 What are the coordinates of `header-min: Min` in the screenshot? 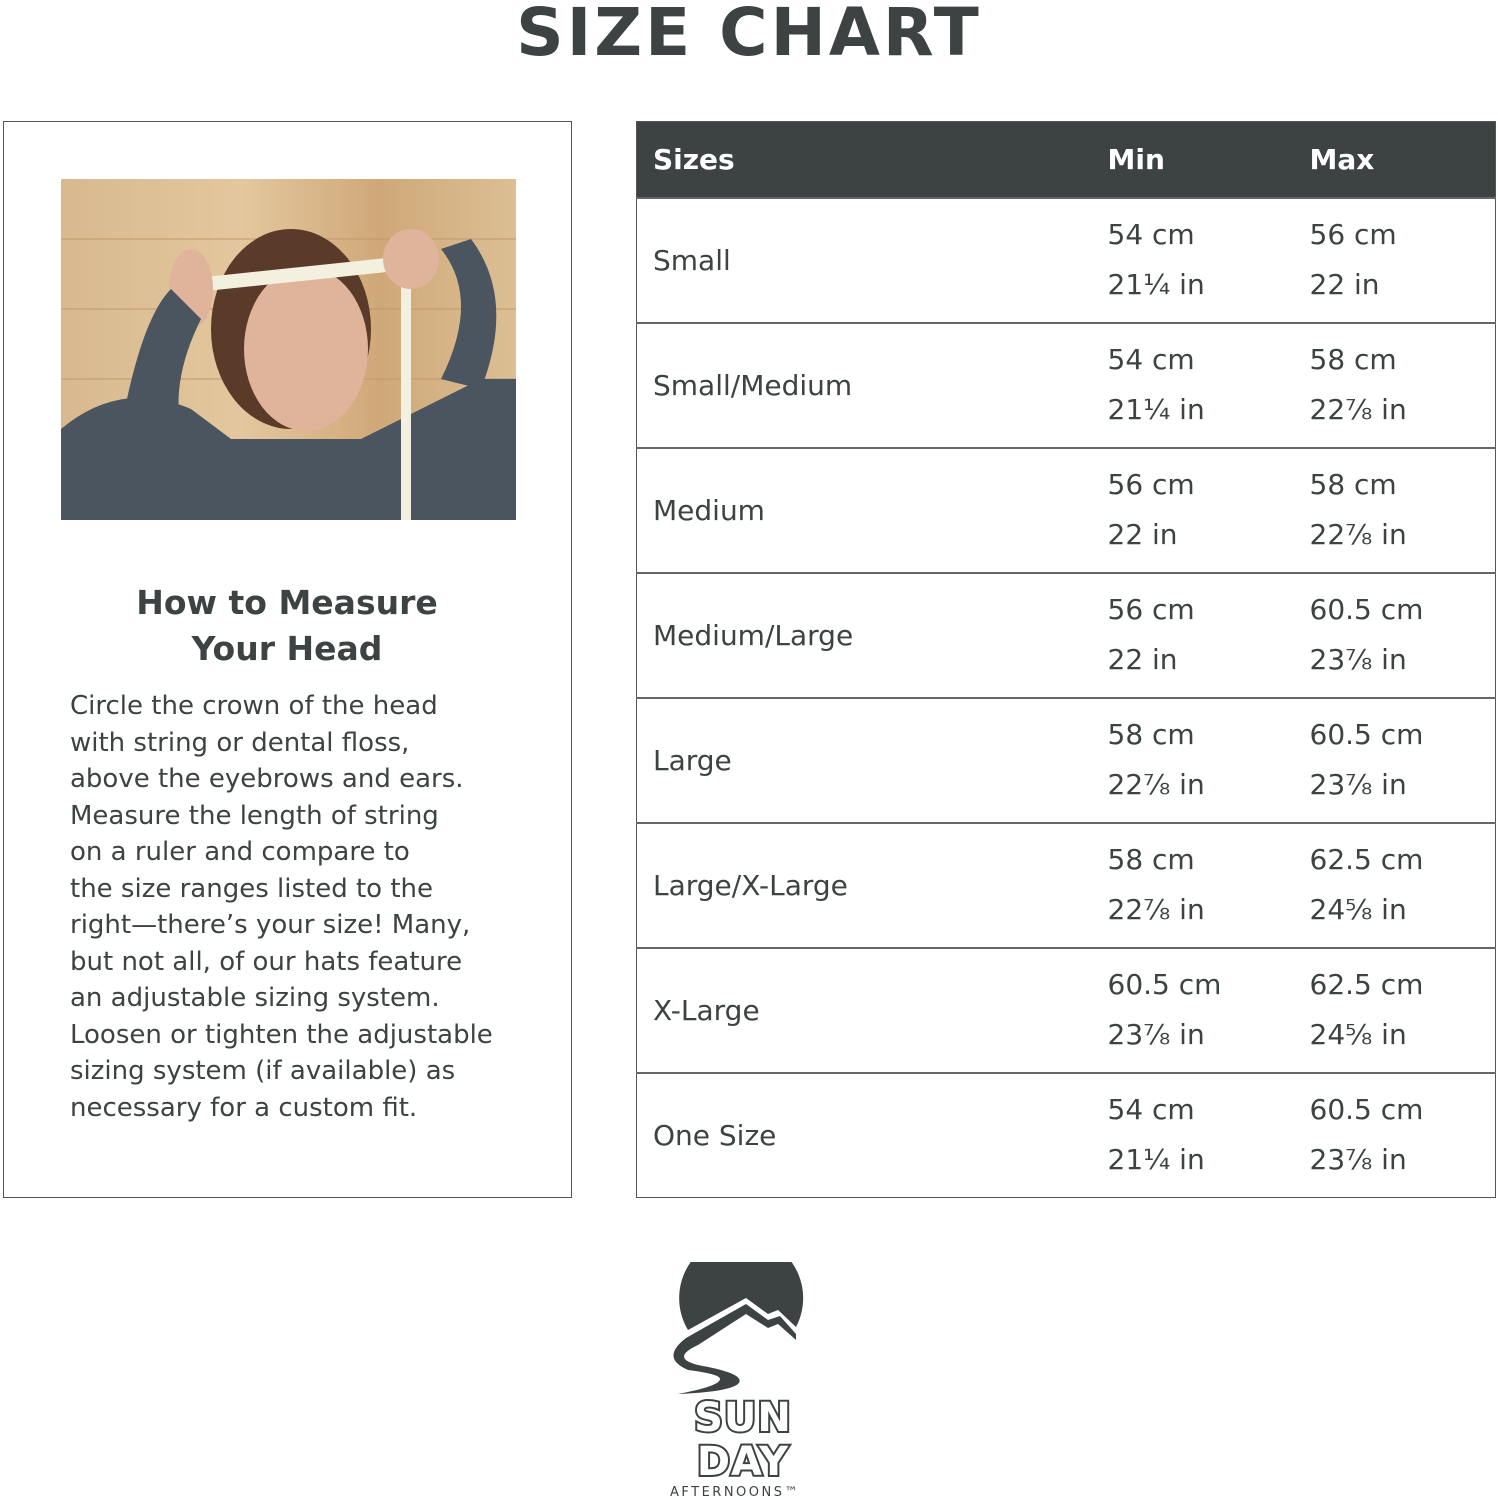 It's located at (1192, 159).